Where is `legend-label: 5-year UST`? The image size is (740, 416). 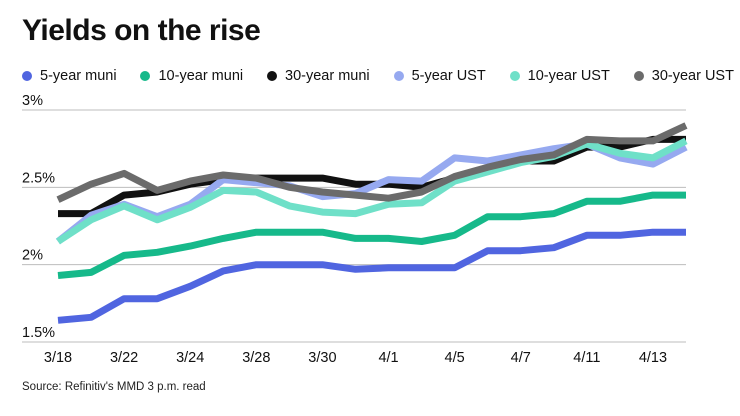 legend-label: 5-year UST is located at coordinates (448, 76).